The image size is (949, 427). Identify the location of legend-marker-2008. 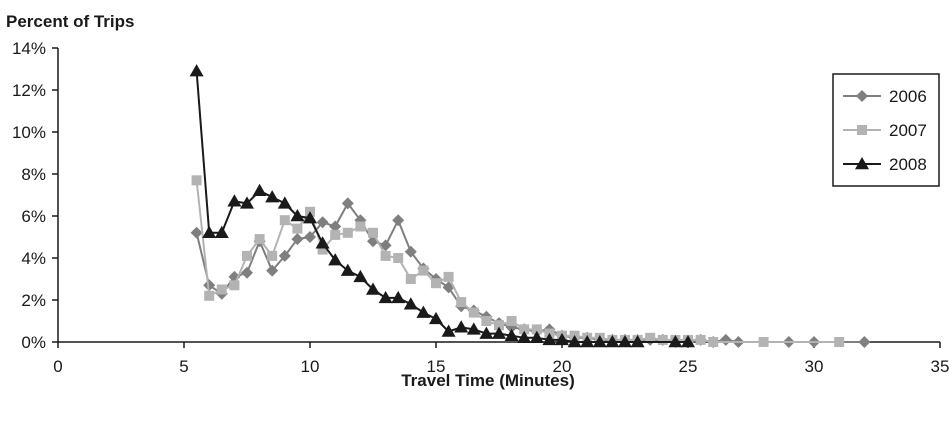
(862, 163).